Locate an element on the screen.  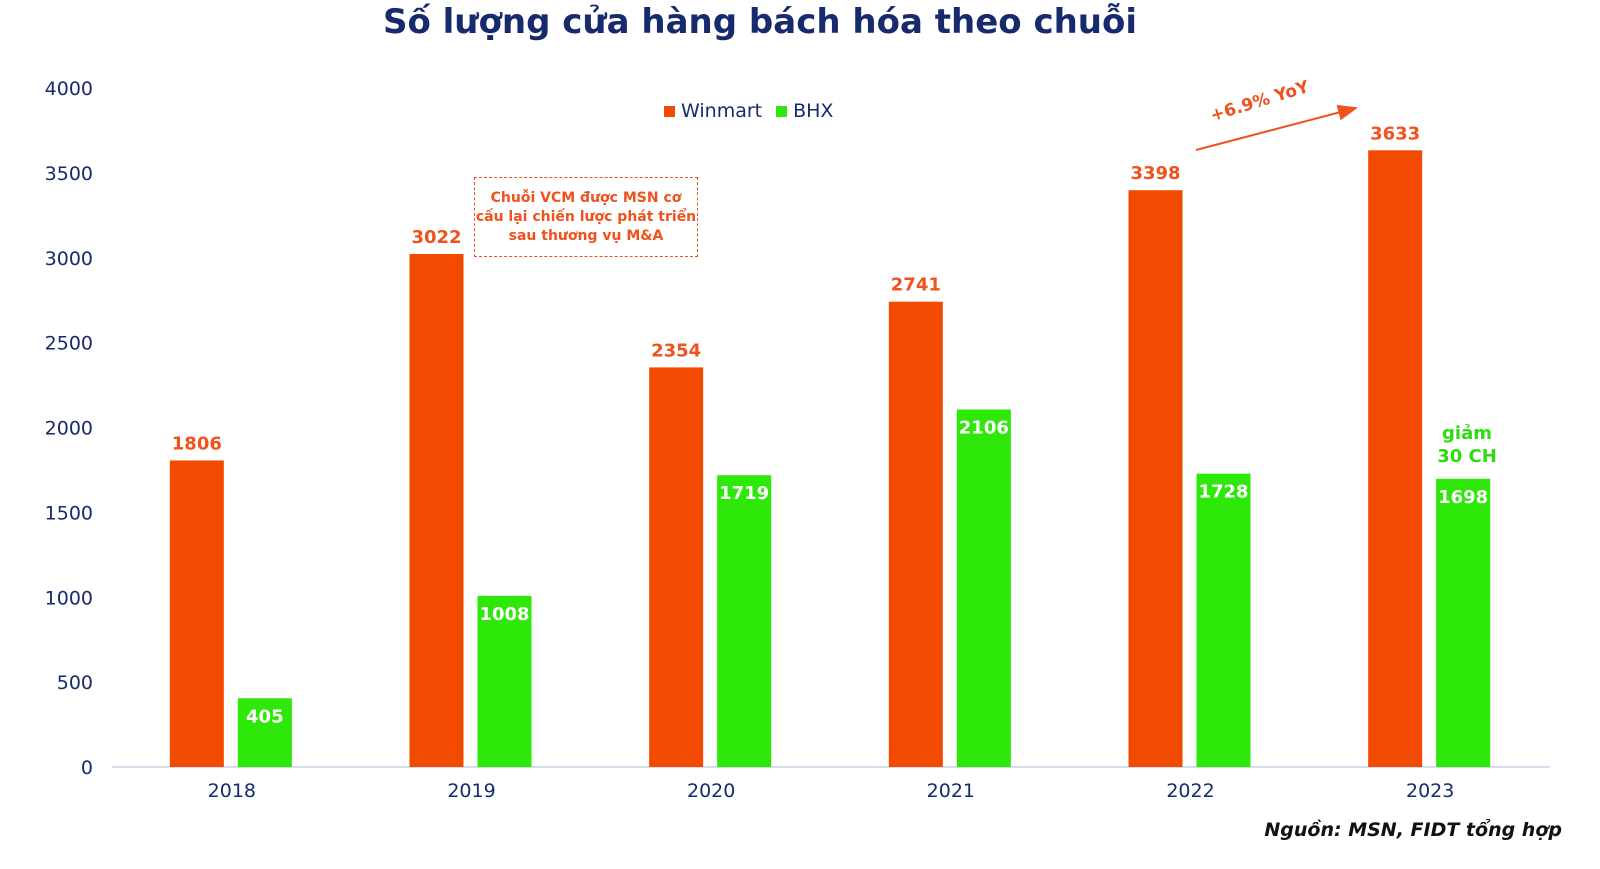
data-label-bhx-2021: 2106 is located at coordinates (984, 428).